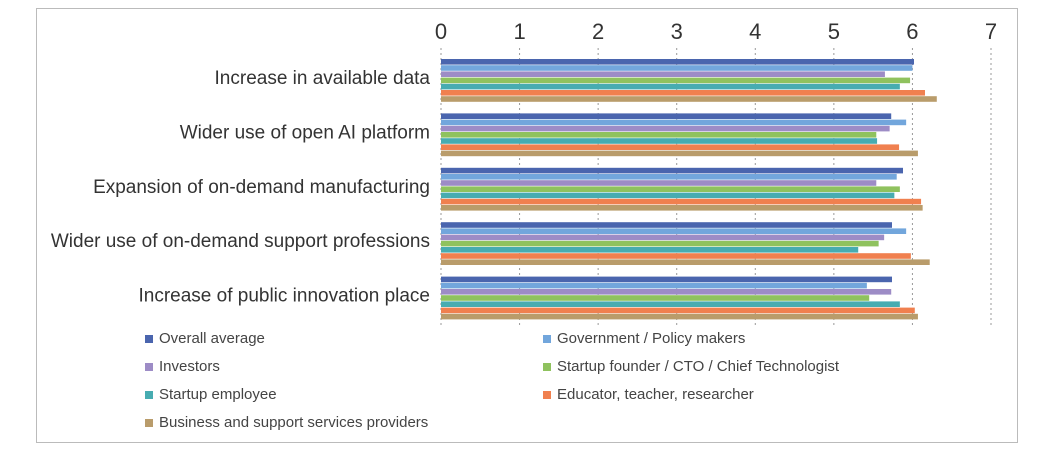 The height and width of the screenshot is (457, 1037). Describe the element at coordinates (284, 296) in the screenshot. I see `category-label: Increase of public innovation place` at that location.